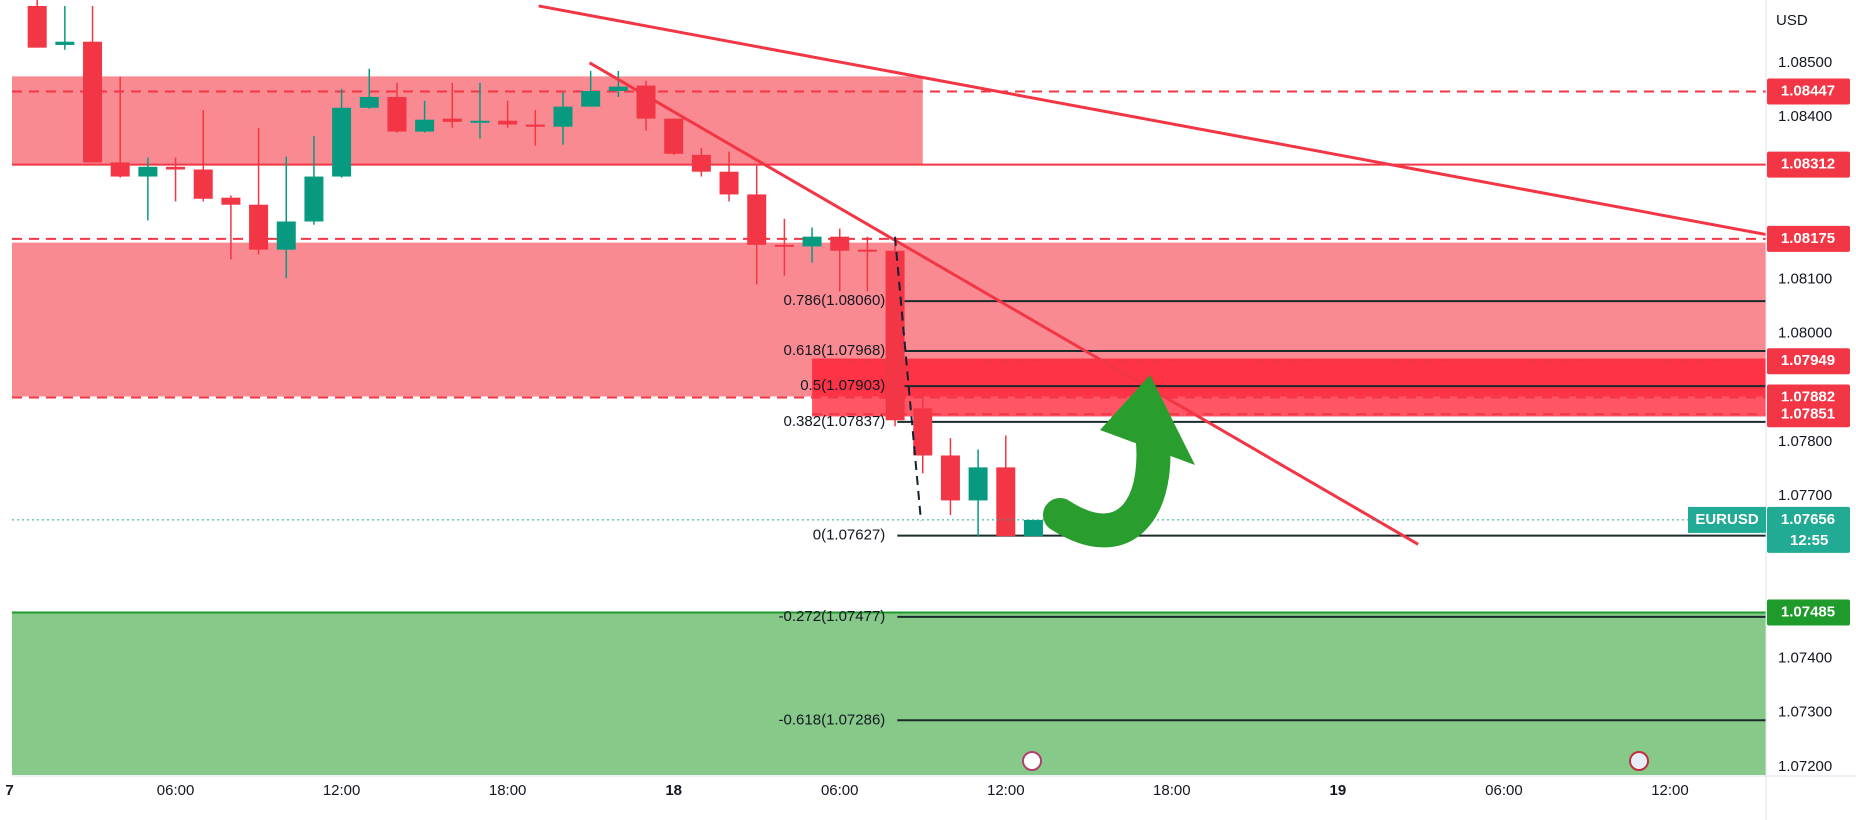  What do you see at coordinates (835, 350) in the screenshot?
I see `fib-label: 0.618(1.07968)` at bounding box center [835, 350].